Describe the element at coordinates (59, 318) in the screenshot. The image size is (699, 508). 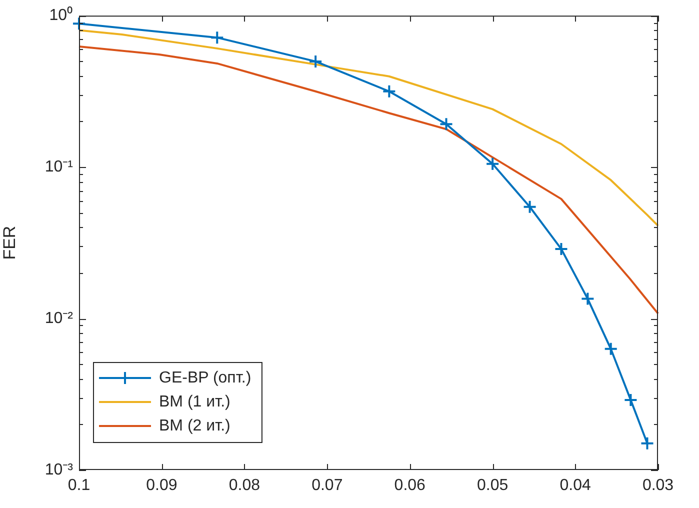
I see `y-tick-label: 10⁻²` at that location.